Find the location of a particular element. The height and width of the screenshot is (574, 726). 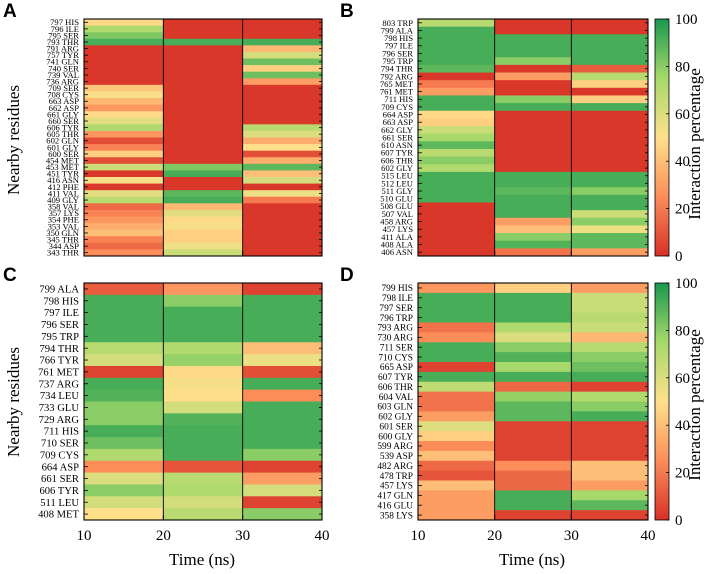

residue-label: 740 SER is located at coordinates (63, 68).